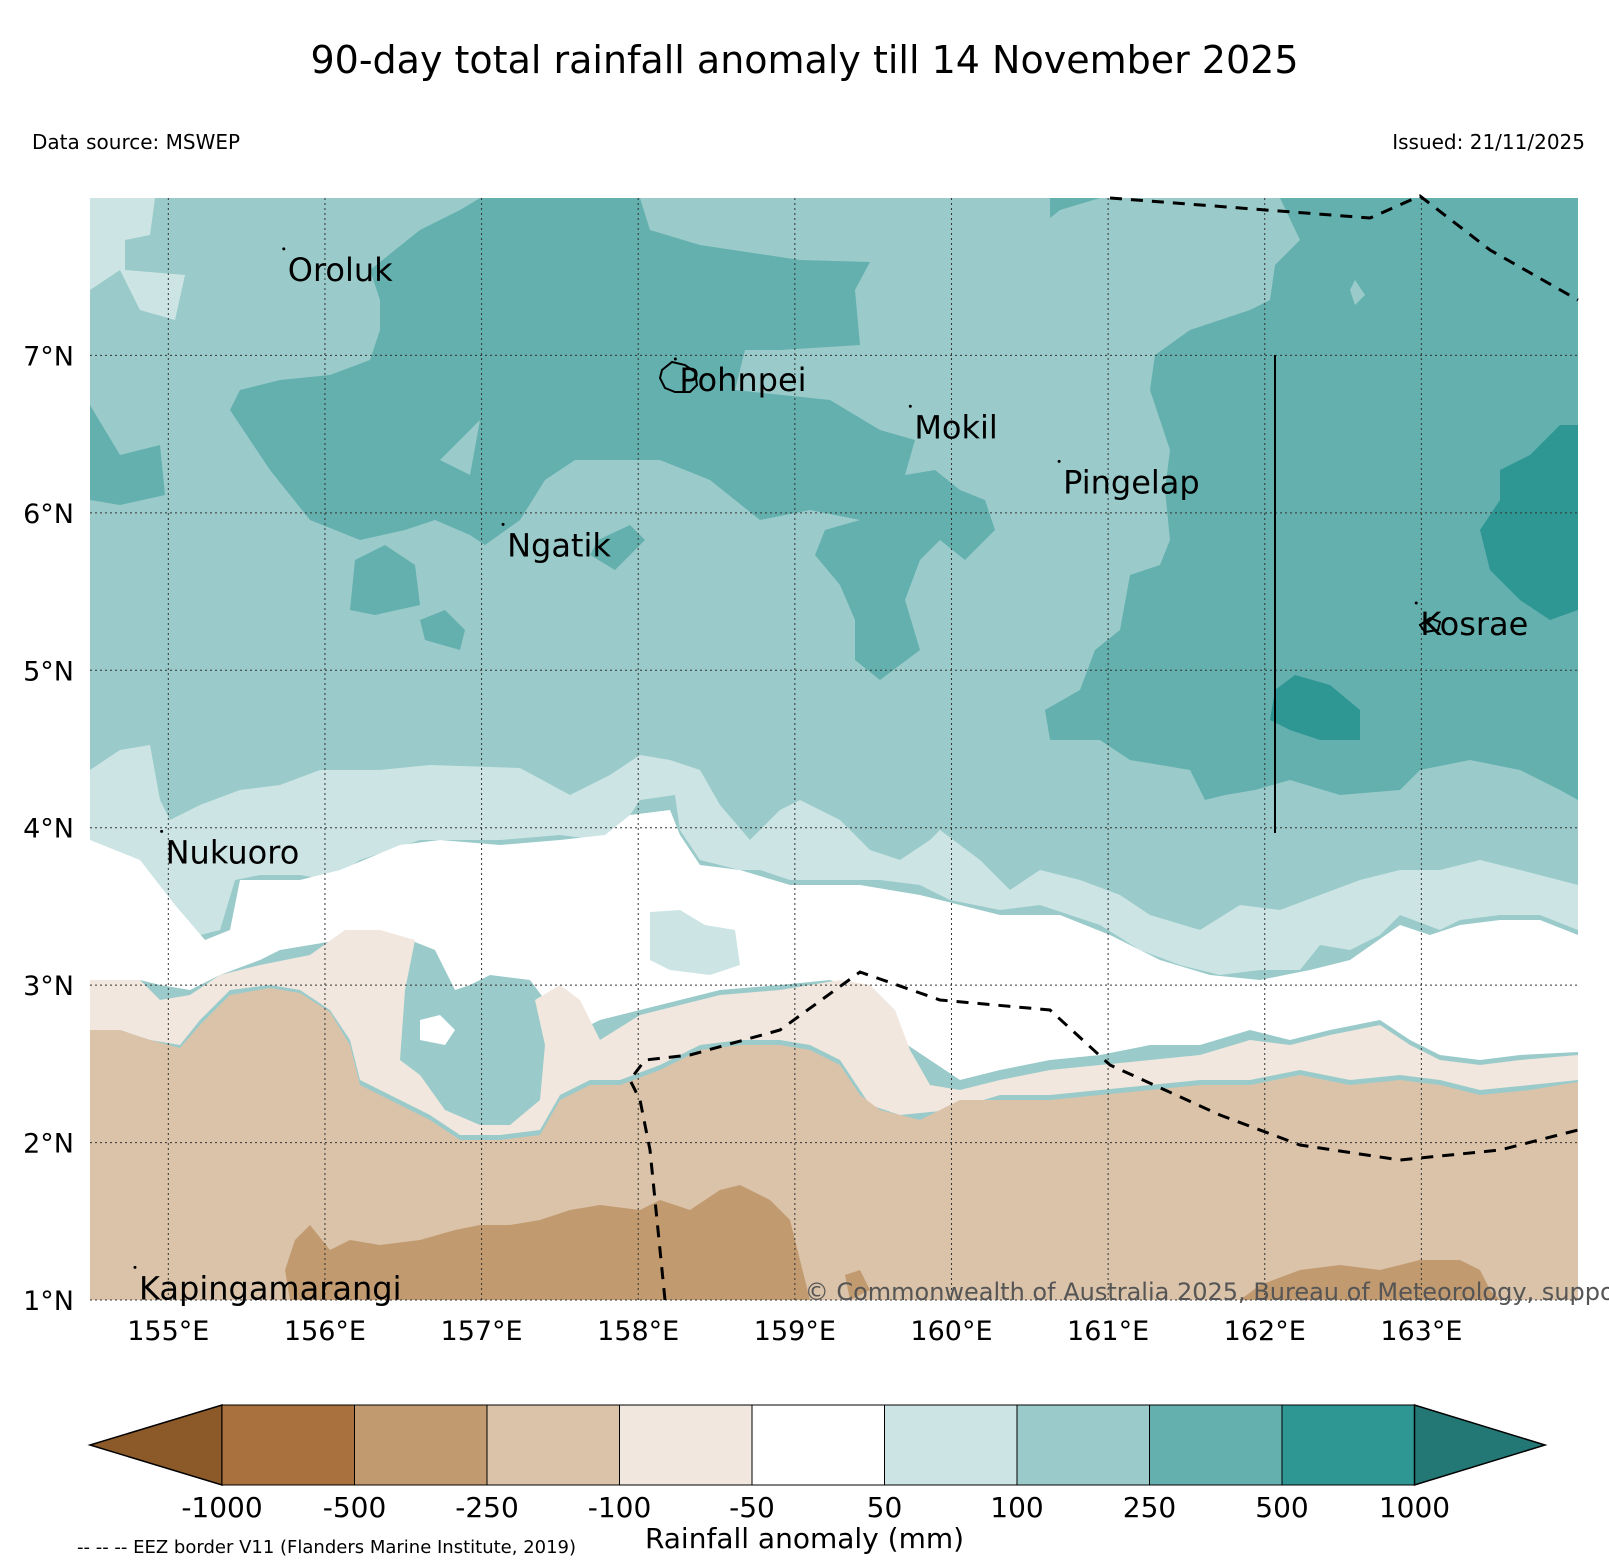 This screenshot has height=1563, width=1609. I want to click on place-label-pingelap: Pingelap, so click(1131, 482).